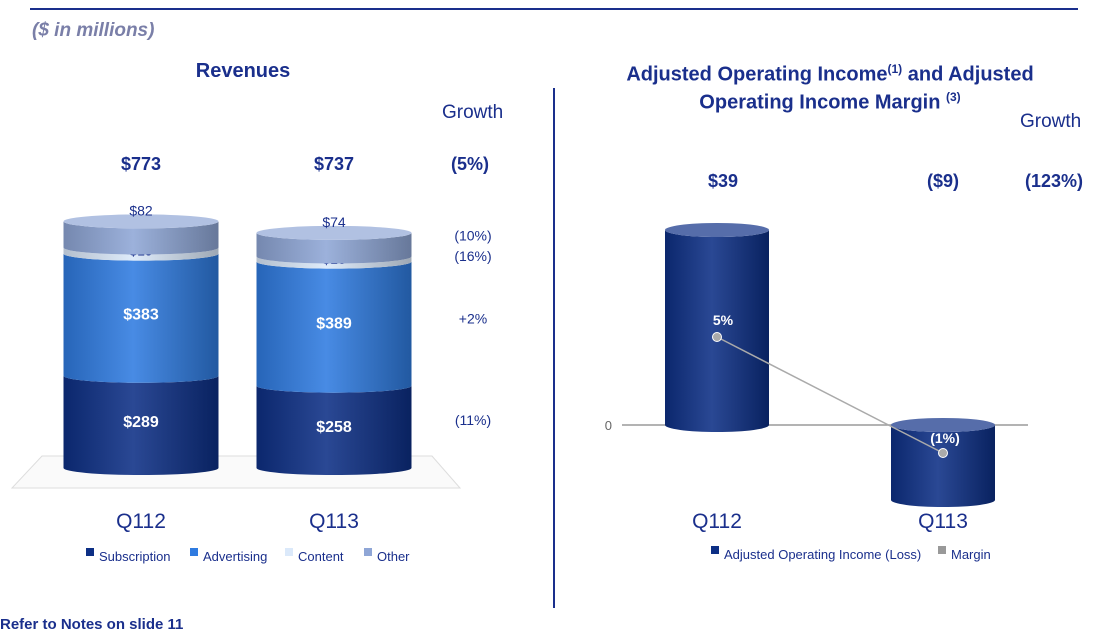 The width and height of the screenshot is (1109, 633). Describe the element at coordinates (1054, 181) in the screenshot. I see `aoi-growth-label: (123%)` at that location.